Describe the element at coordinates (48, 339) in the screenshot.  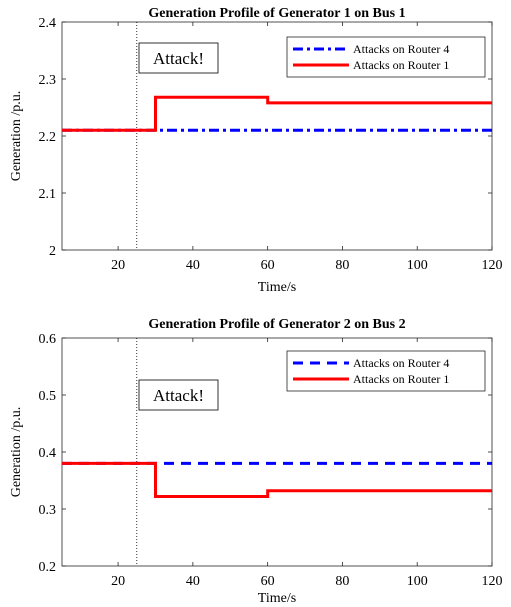
I see `y-tick-label: 0.6` at that location.